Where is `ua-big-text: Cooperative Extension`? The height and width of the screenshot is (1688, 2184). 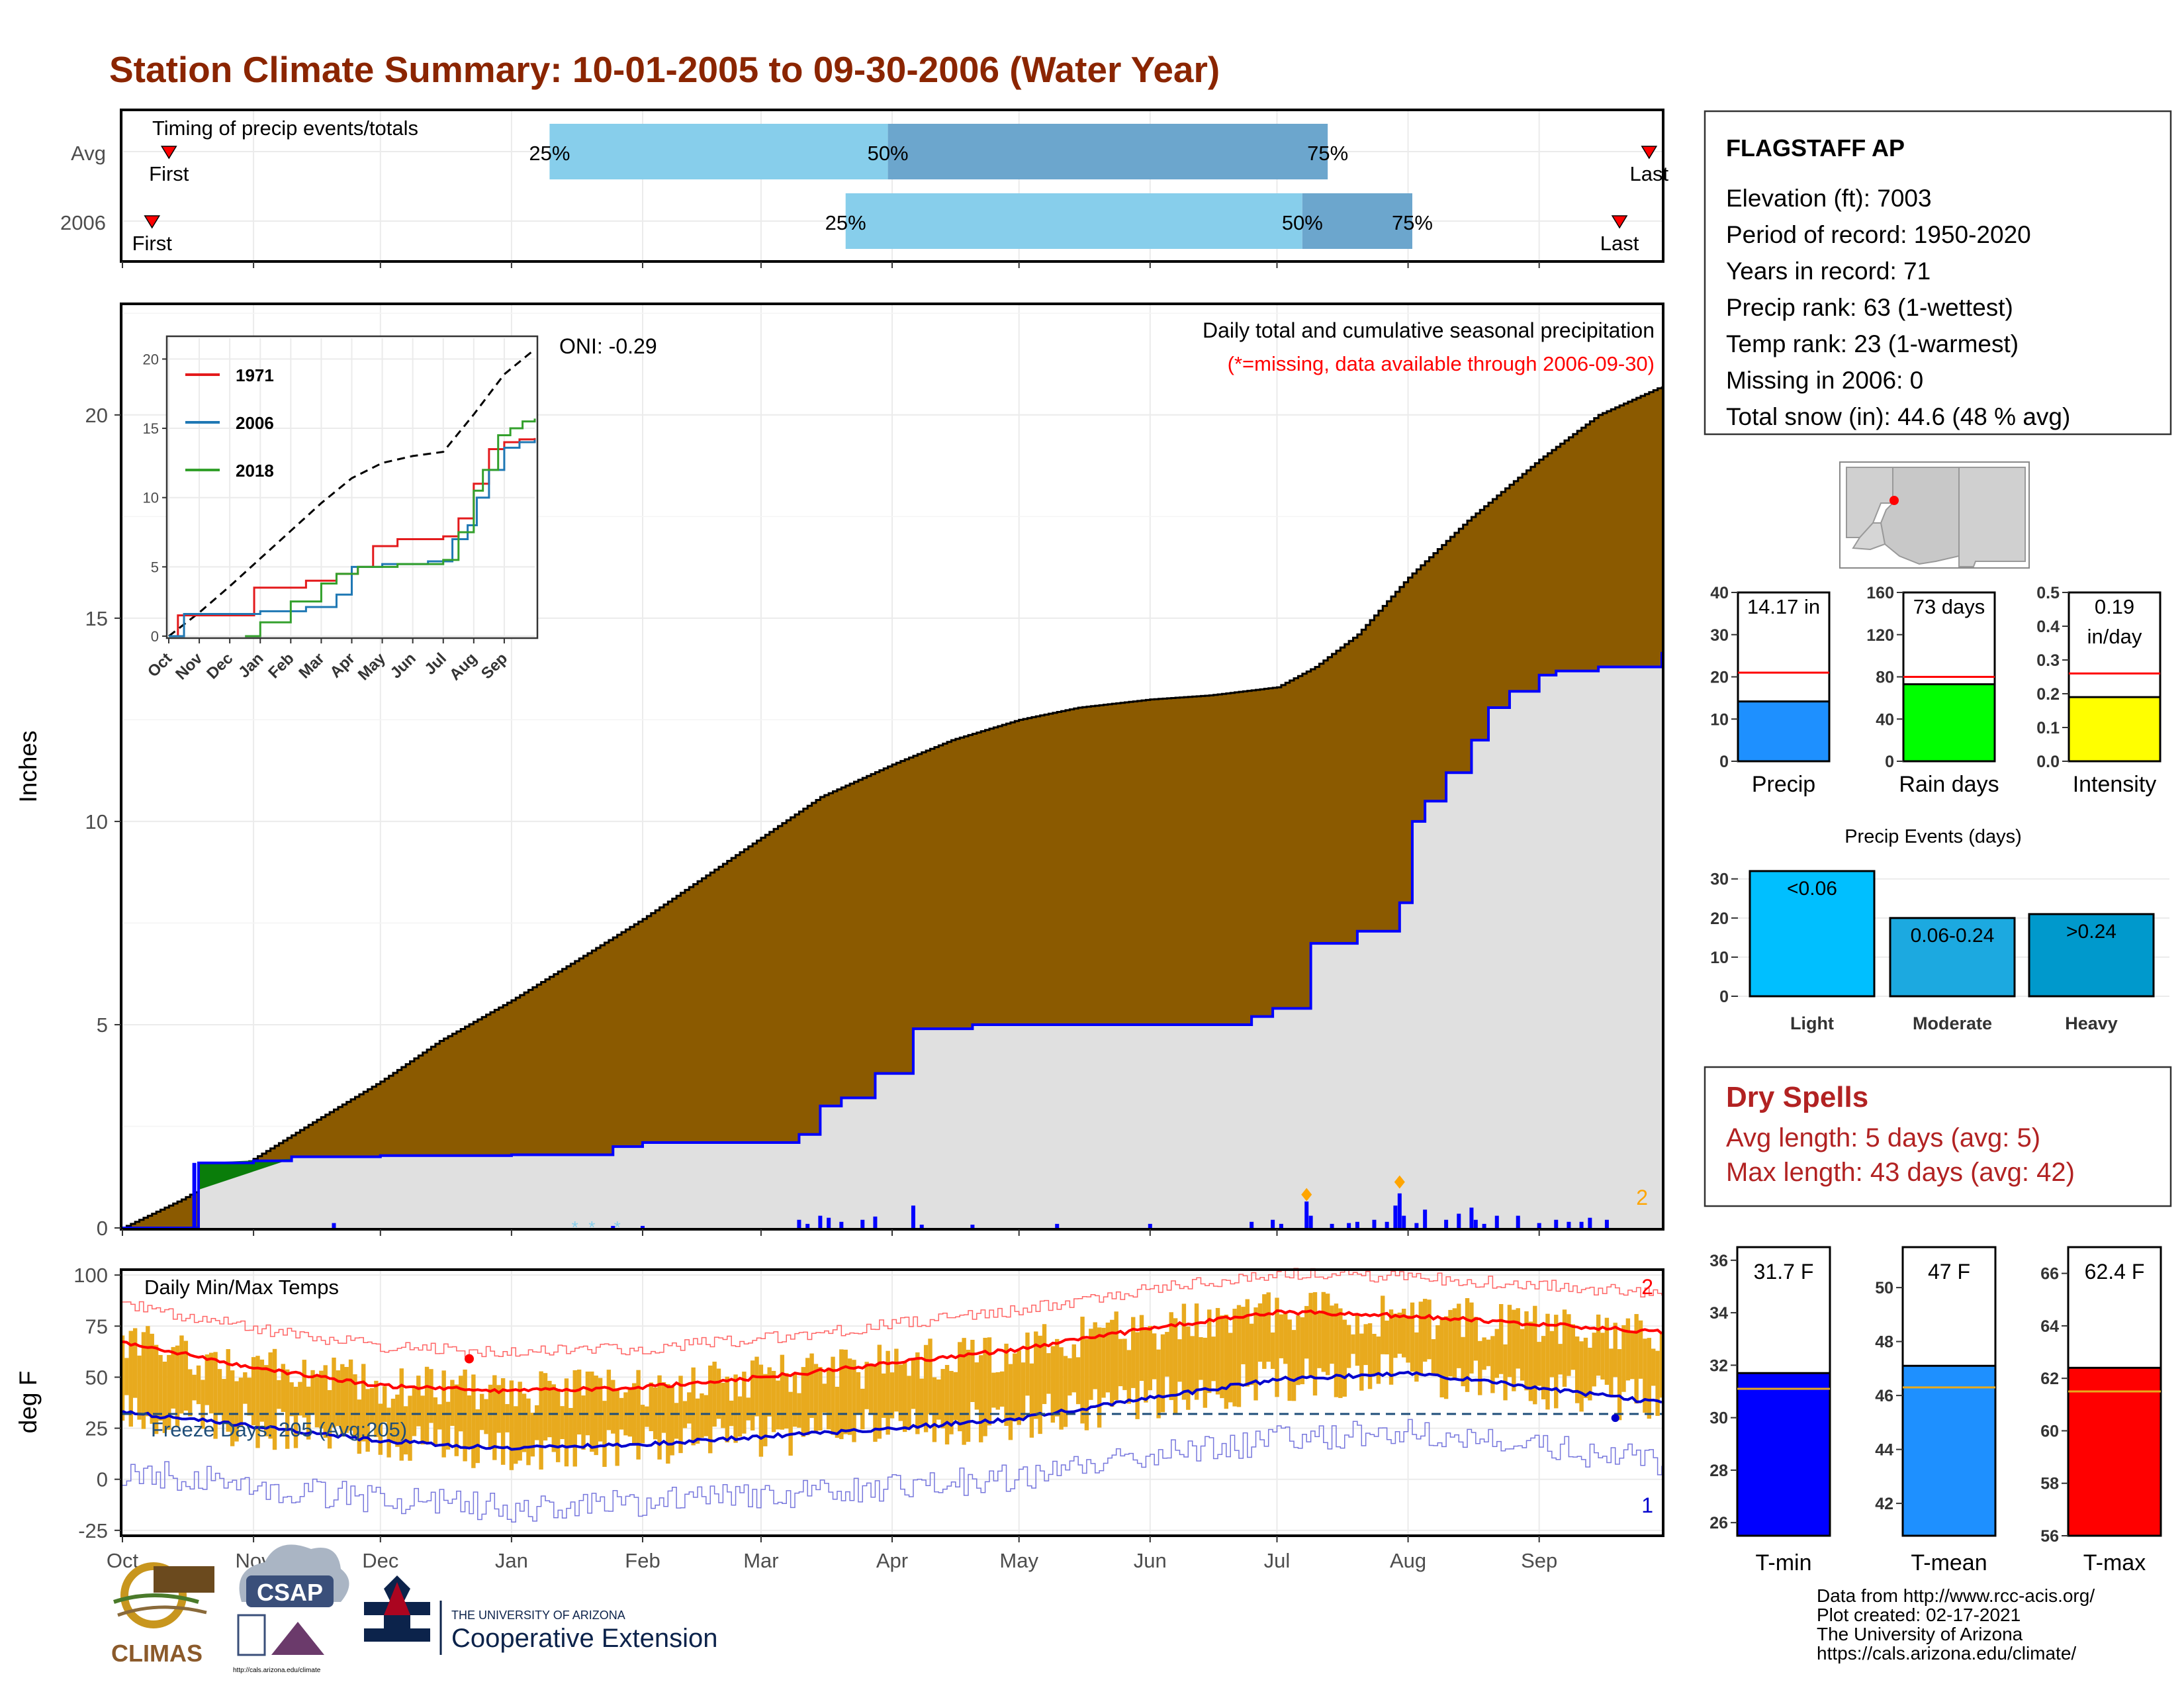 ua-big-text: Cooperative Extension is located at coordinates (584, 1638).